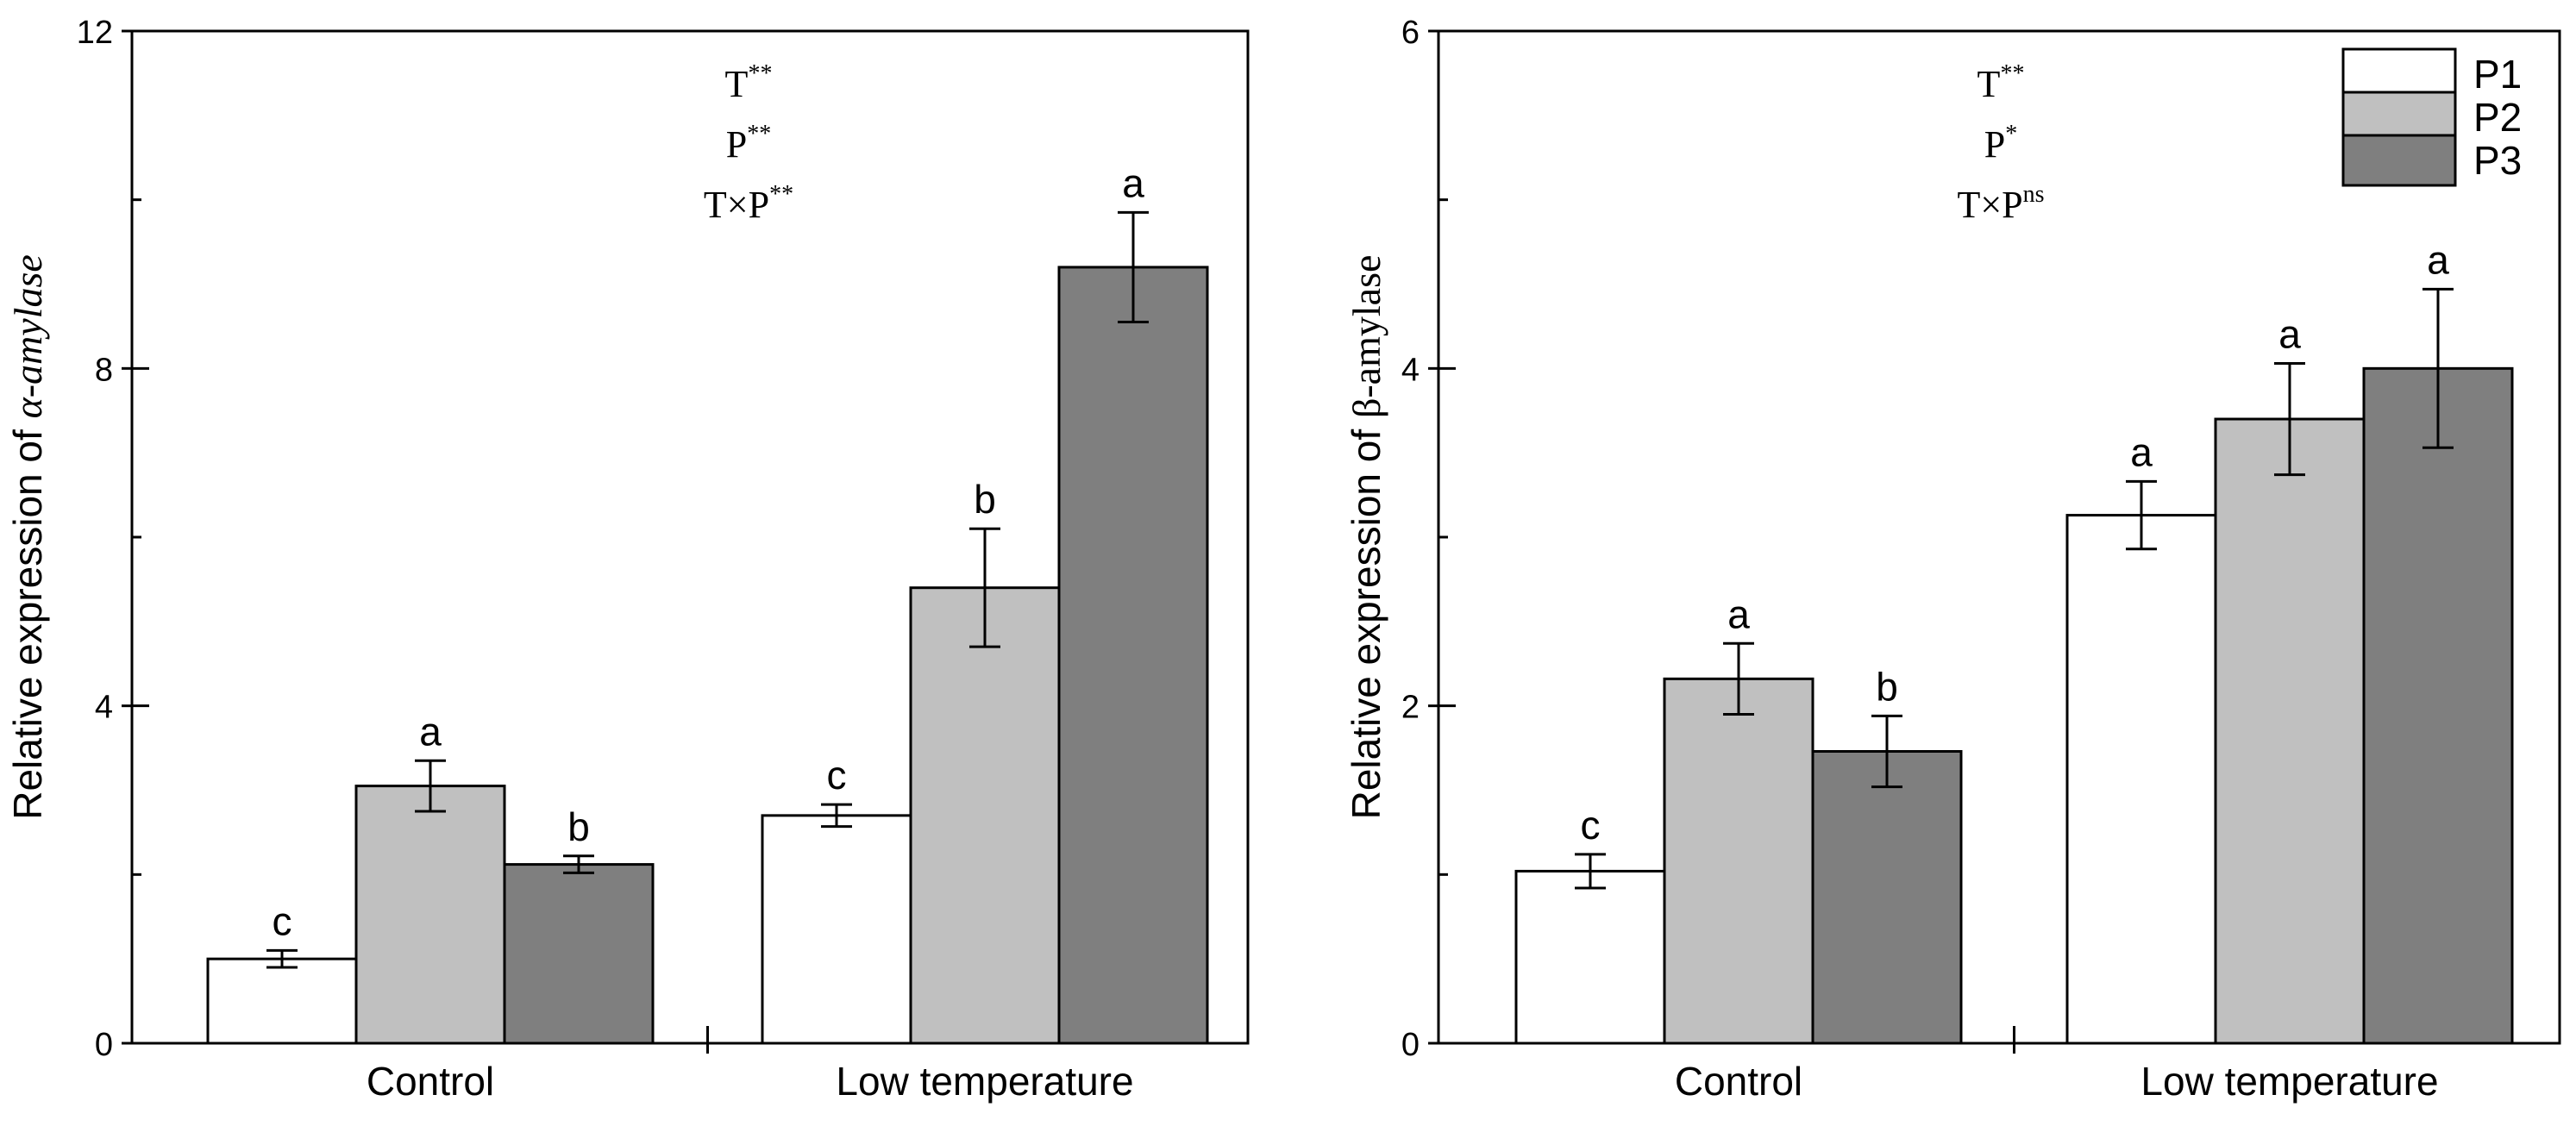 The height and width of the screenshot is (1126, 2576). I want to click on legend-swatch-p1, so click(2399, 74).